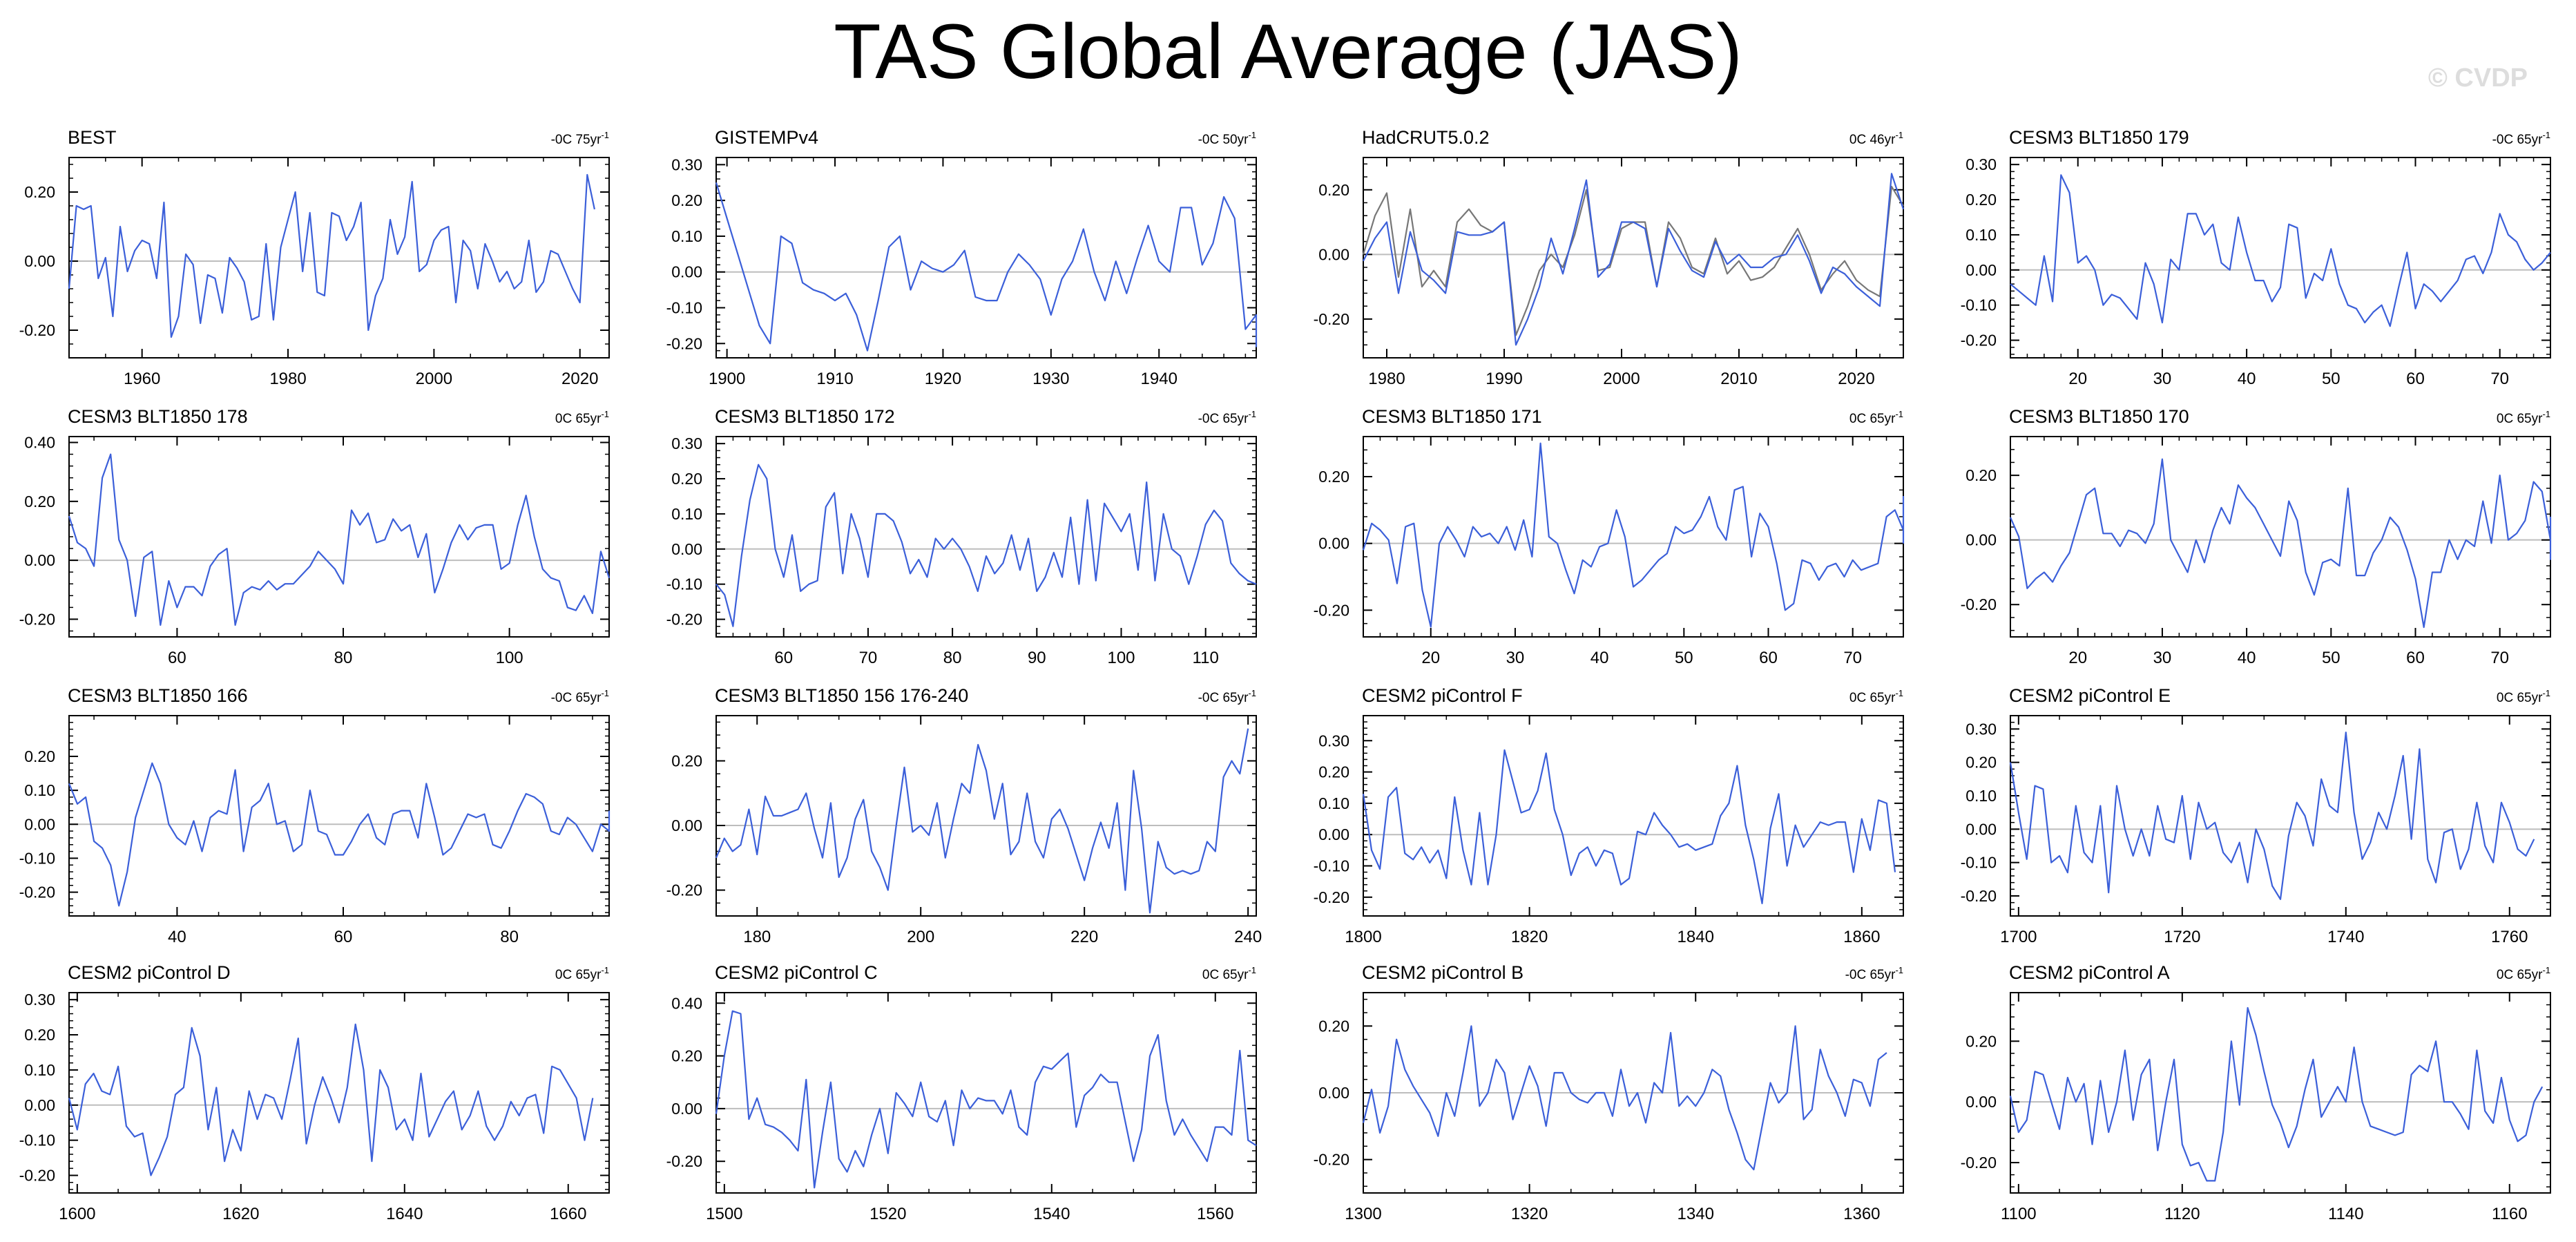 This screenshot has height=1242, width=2576. What do you see at coordinates (2182, 1214) in the screenshot?
I see `x-tick-label: 1120` at bounding box center [2182, 1214].